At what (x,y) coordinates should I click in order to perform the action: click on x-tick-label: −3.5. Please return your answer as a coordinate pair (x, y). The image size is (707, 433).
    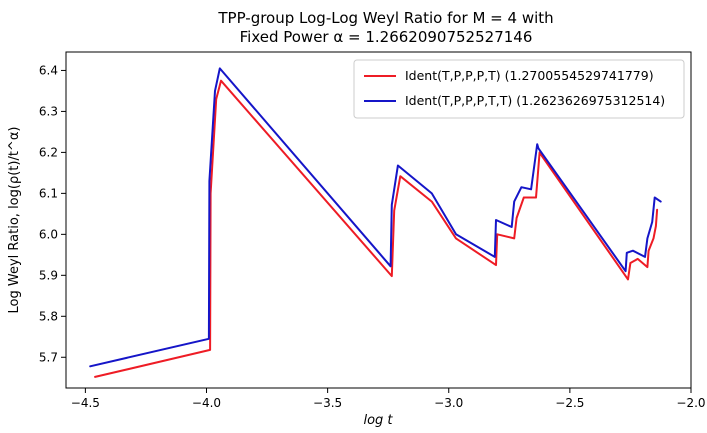
    Looking at the image, I should click on (327, 403).